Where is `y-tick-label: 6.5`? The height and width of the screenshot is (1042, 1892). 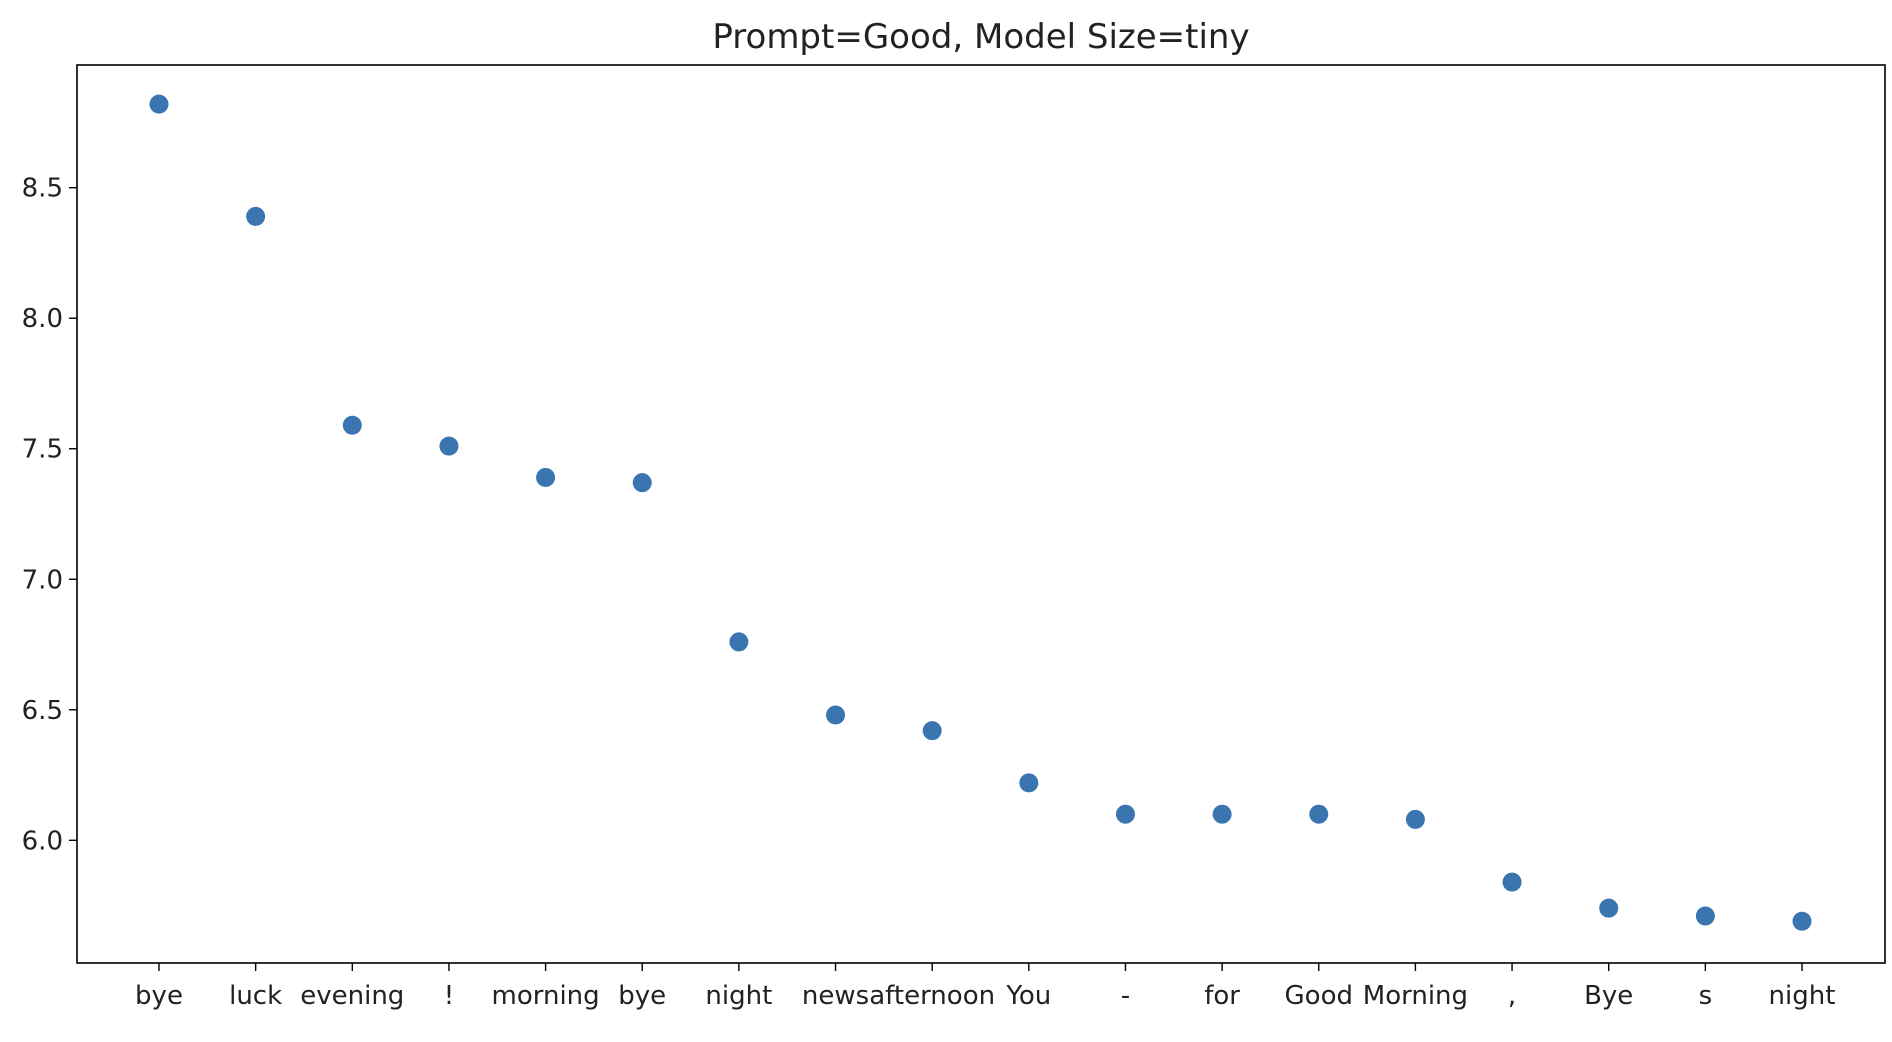
y-tick-label: 6.5 is located at coordinates (42, 711).